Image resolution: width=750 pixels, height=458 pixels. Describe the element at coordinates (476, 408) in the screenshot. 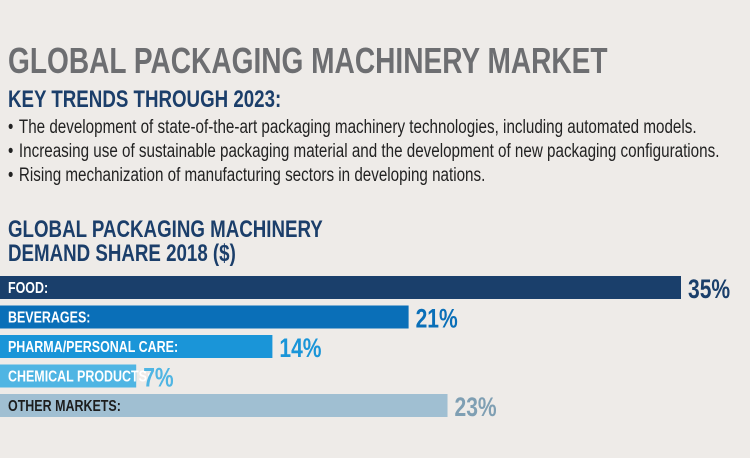

I see `value-label: 23%` at that location.